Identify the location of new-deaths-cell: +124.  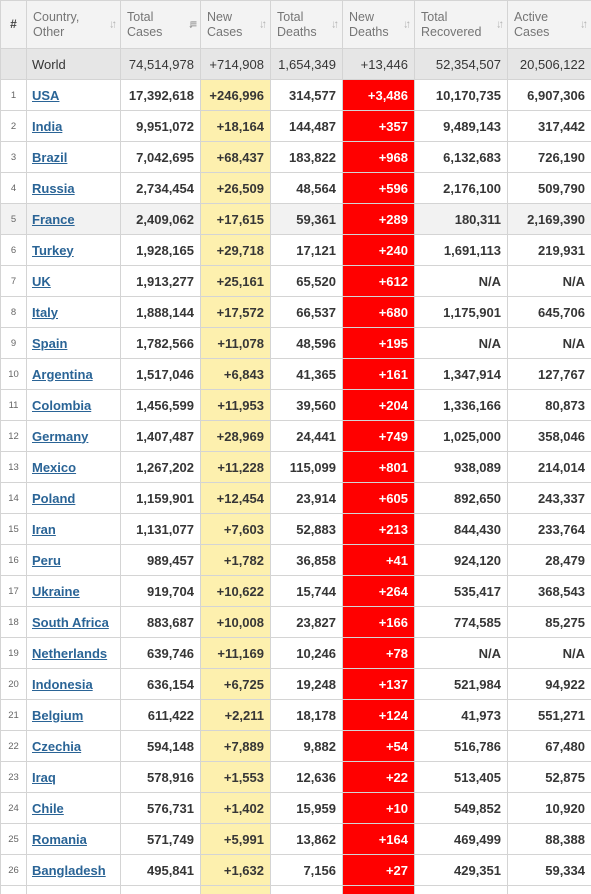
(379, 715).